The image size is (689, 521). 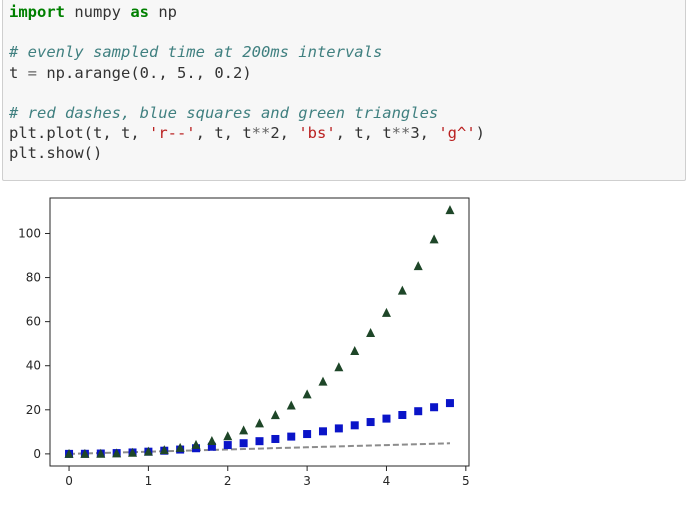 I want to click on code-token: as, so click(x=139, y=12).